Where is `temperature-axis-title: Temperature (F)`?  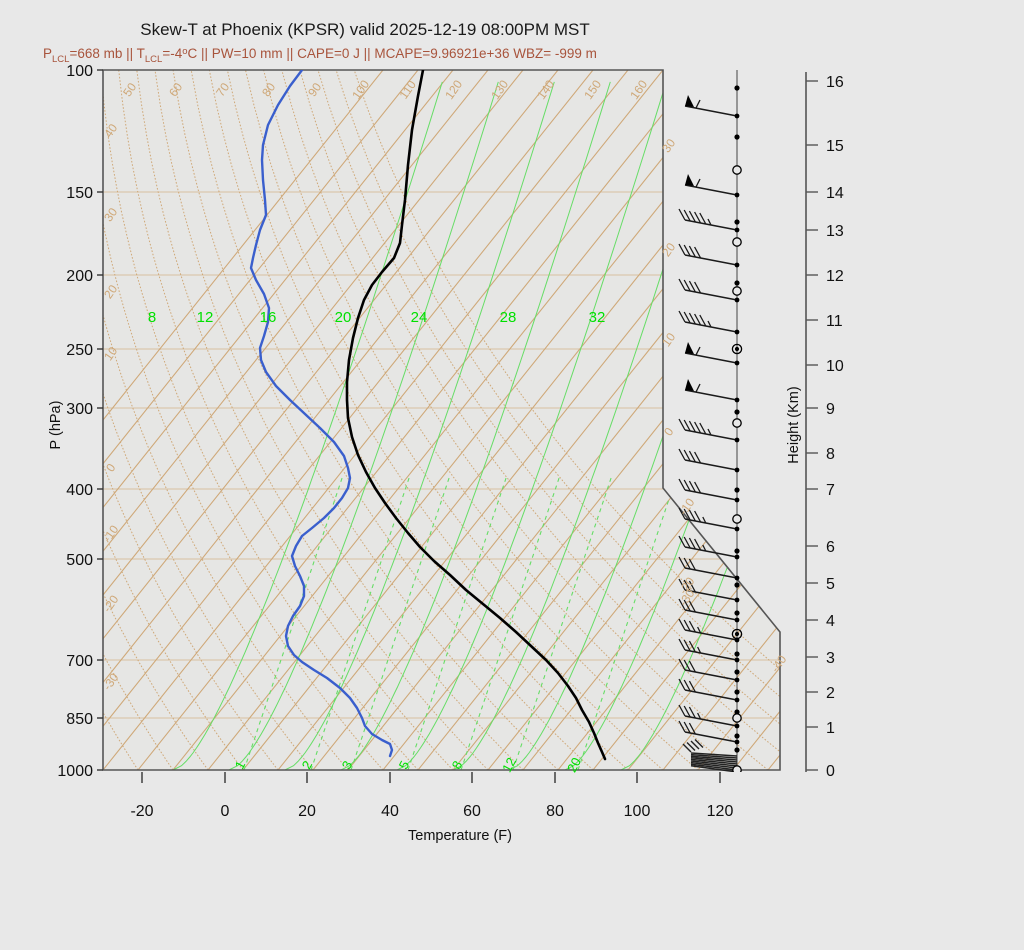
temperature-axis-title: Temperature (F) is located at coordinates (460, 836).